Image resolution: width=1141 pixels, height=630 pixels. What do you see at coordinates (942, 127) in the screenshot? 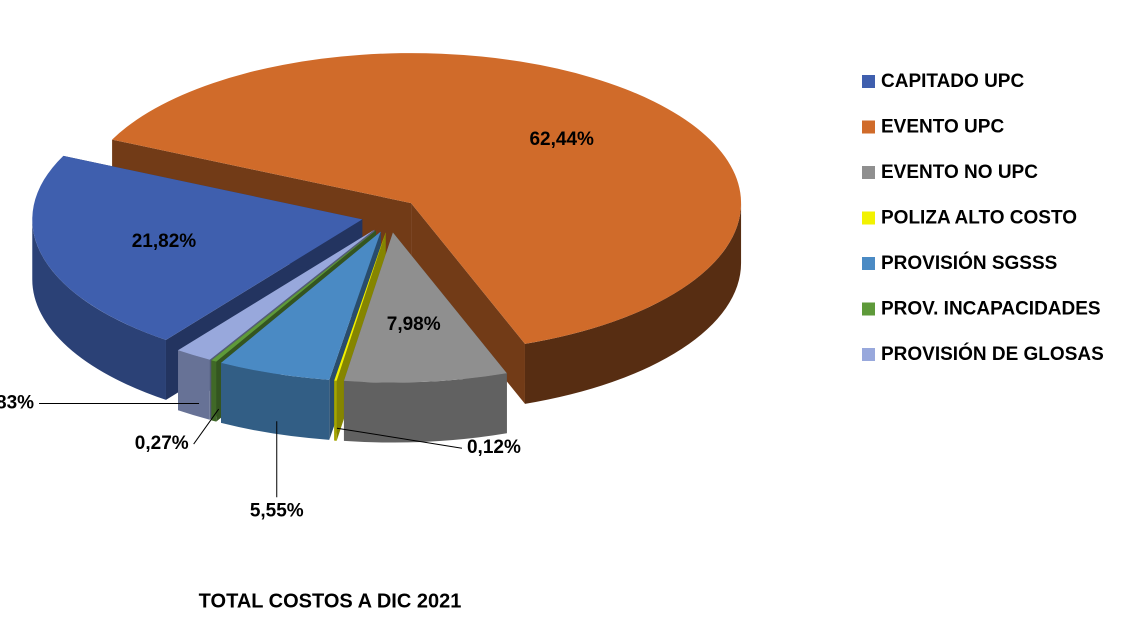
I see `legend-label: EVENTO UPC` at bounding box center [942, 127].